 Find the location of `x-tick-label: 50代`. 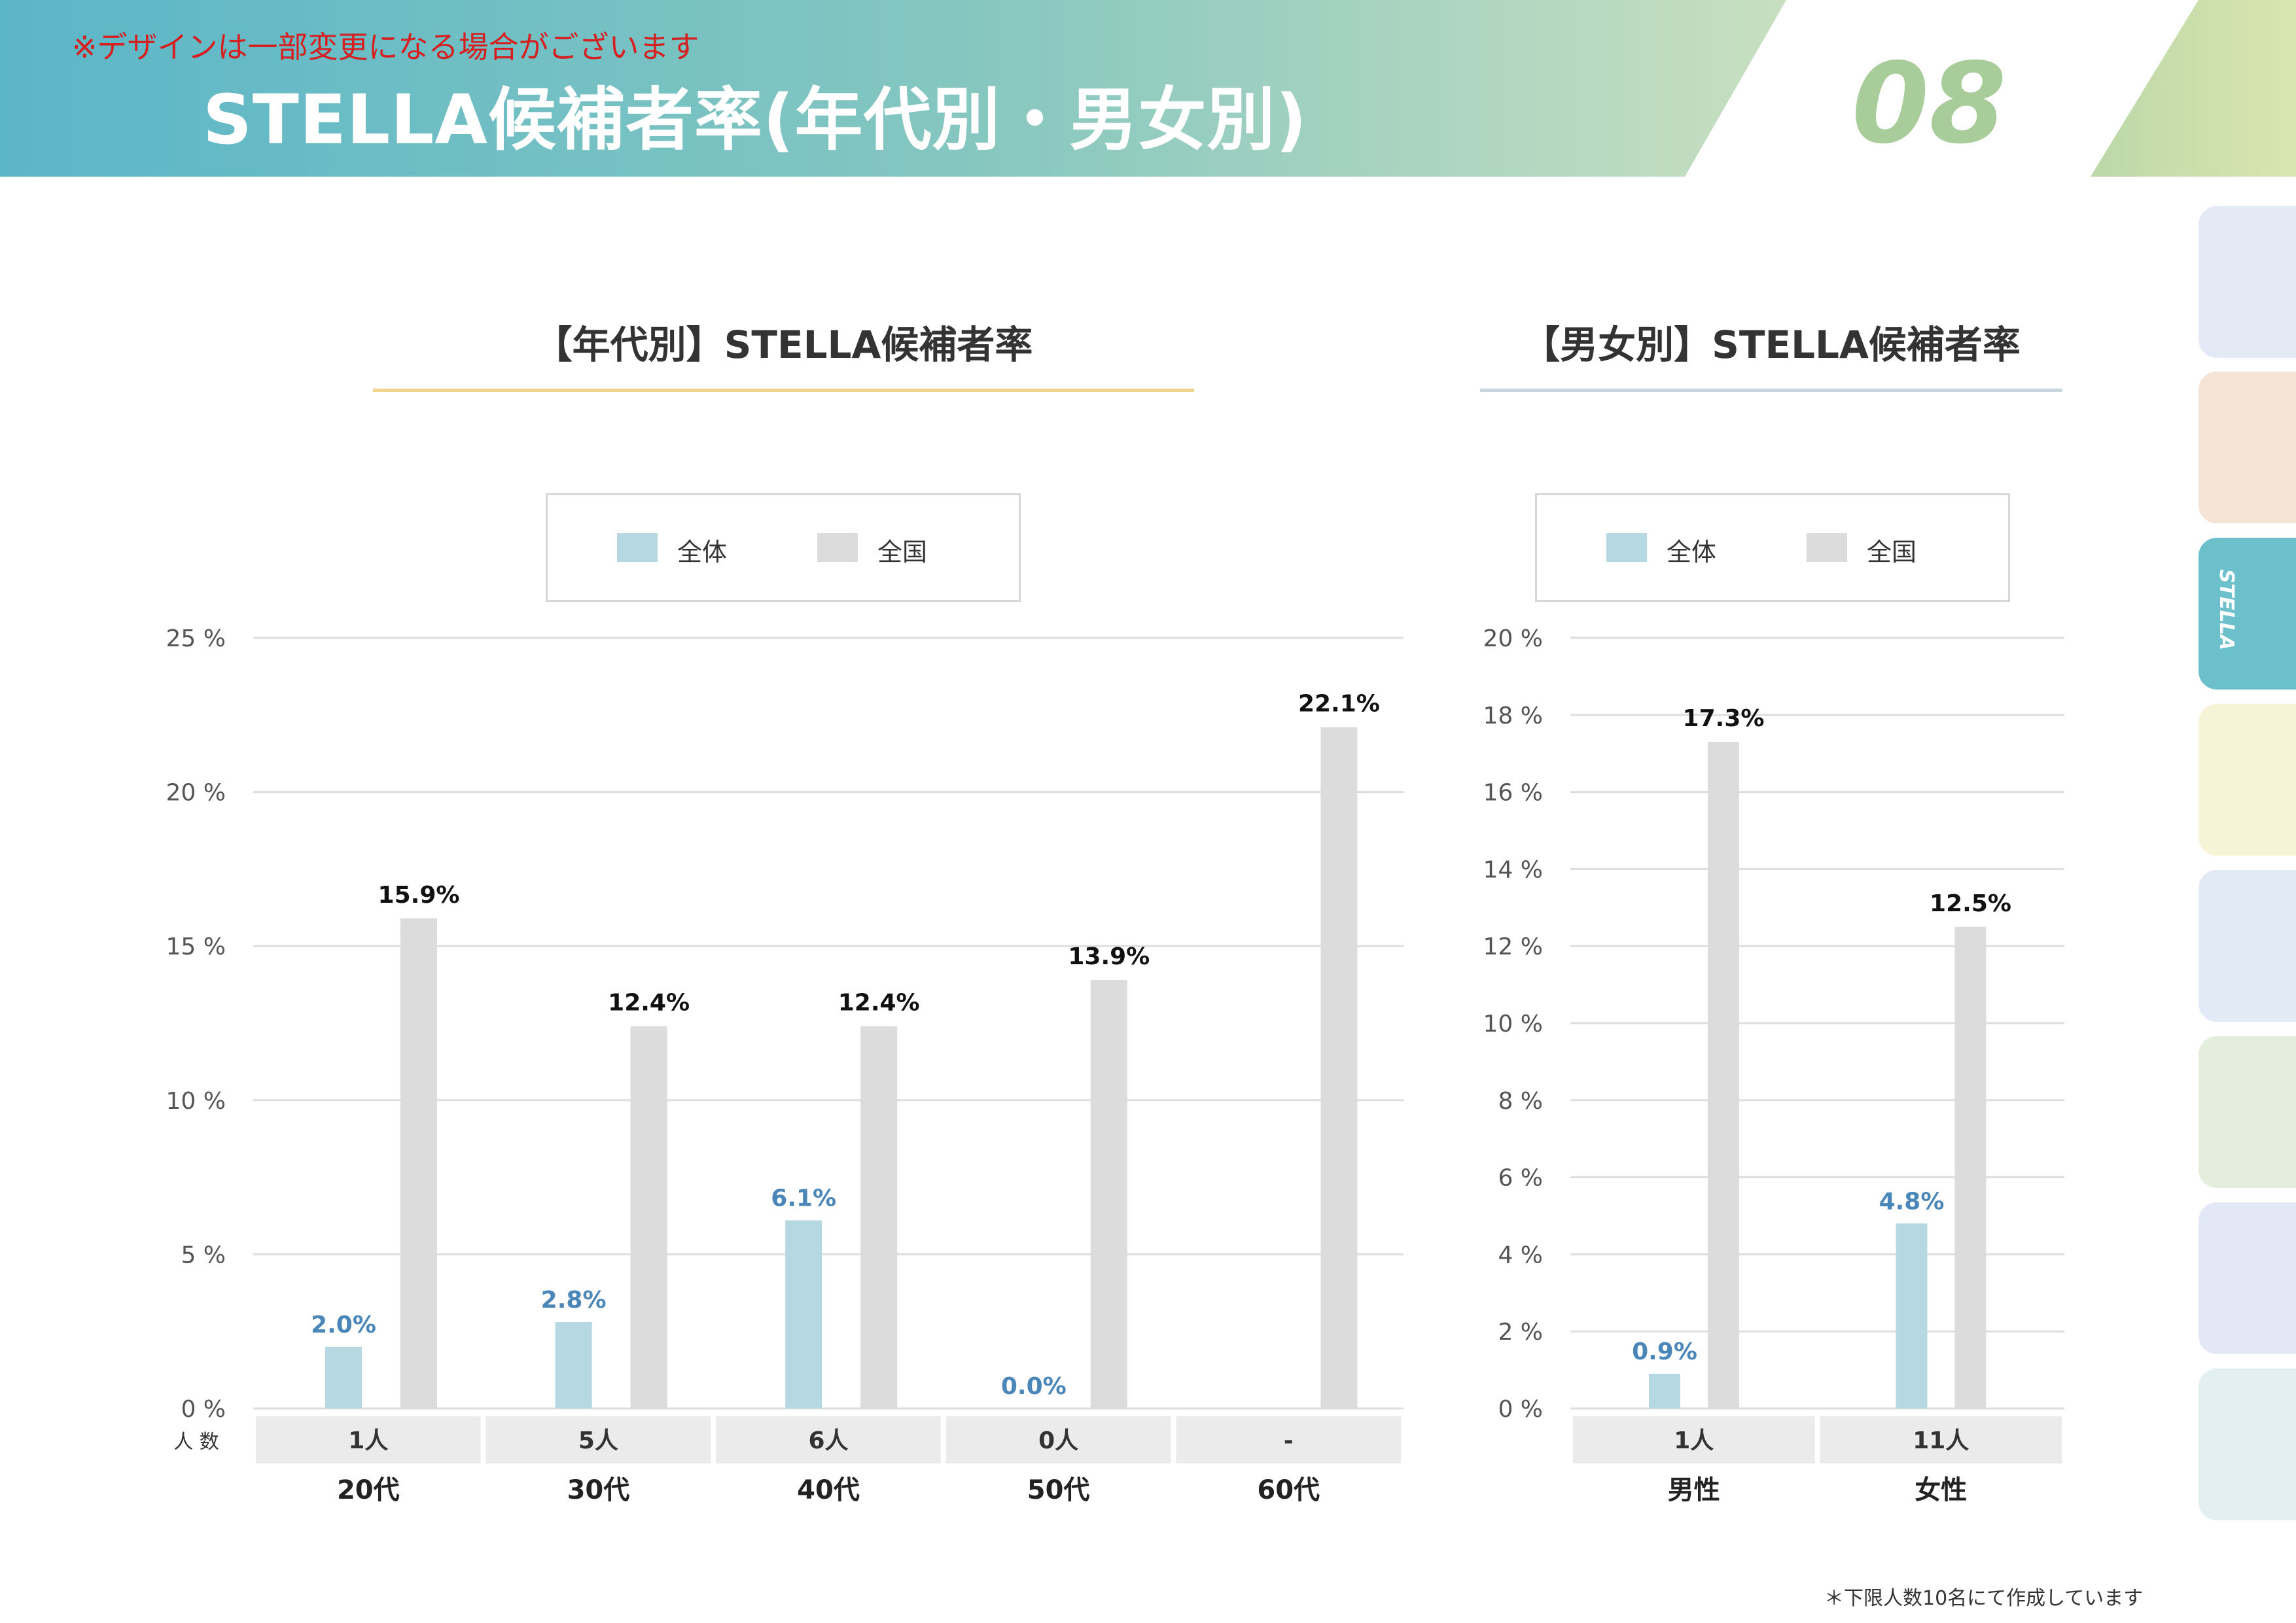

x-tick-label: 50代 is located at coordinates (1058, 1490).